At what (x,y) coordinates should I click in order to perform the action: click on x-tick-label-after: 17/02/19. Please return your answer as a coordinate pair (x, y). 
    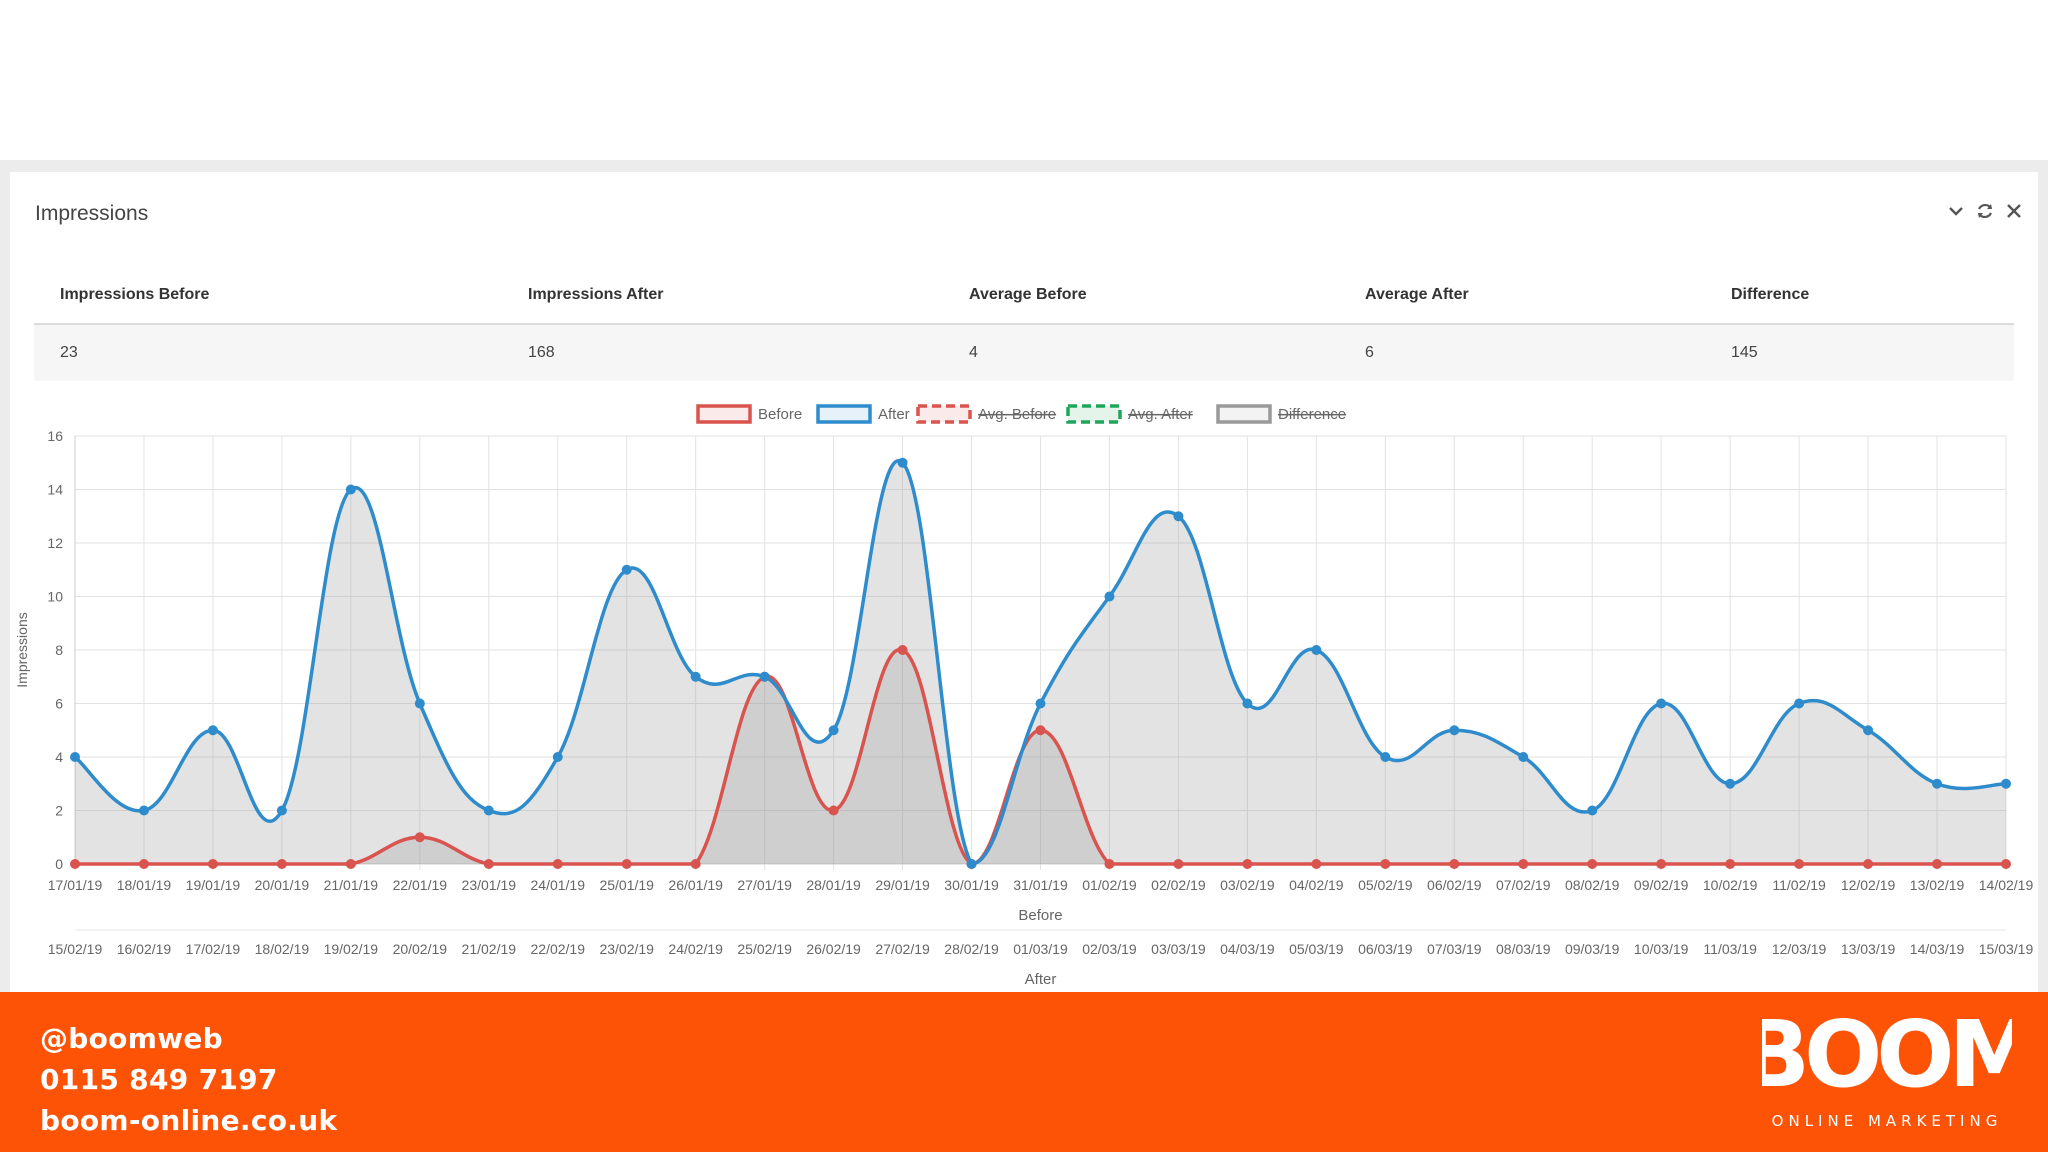
    Looking at the image, I should click on (213, 949).